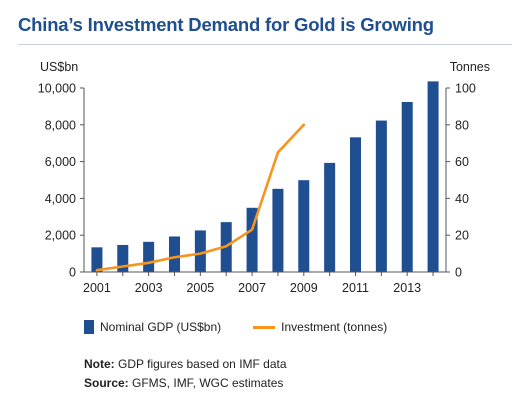 Image resolution: width=528 pixels, height=417 pixels. I want to click on y-left-tick-label: 10,000, so click(57, 89).